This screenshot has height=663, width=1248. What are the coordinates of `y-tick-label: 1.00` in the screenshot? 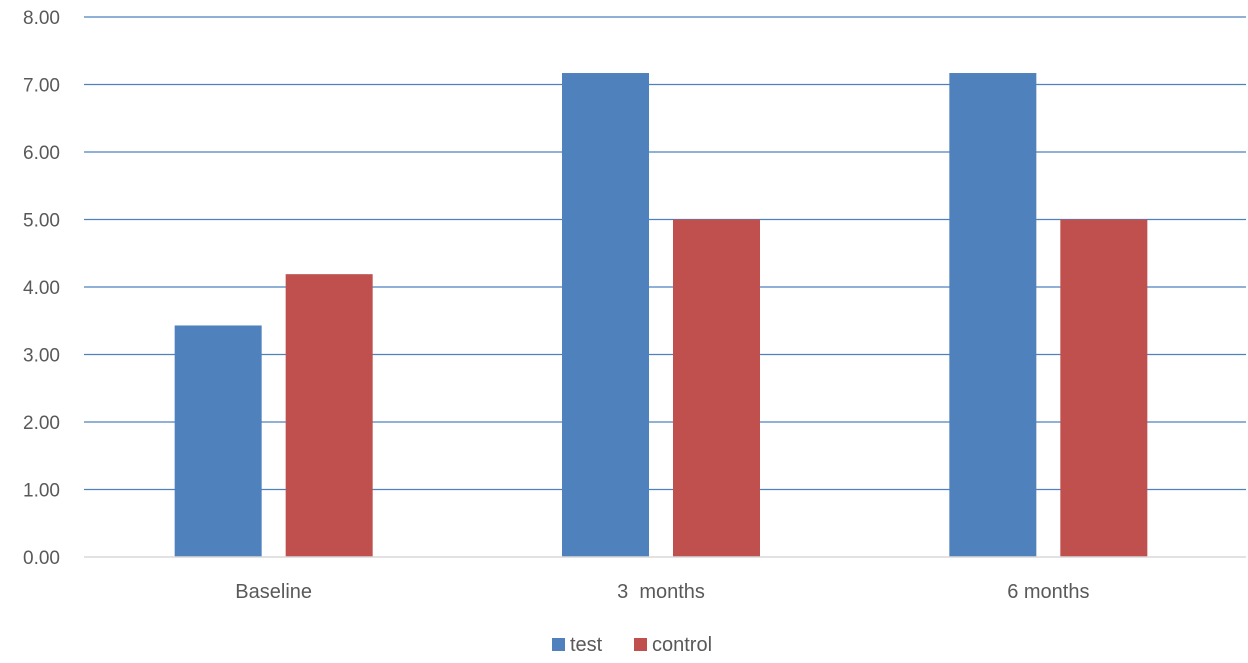 It's located at (41, 491).